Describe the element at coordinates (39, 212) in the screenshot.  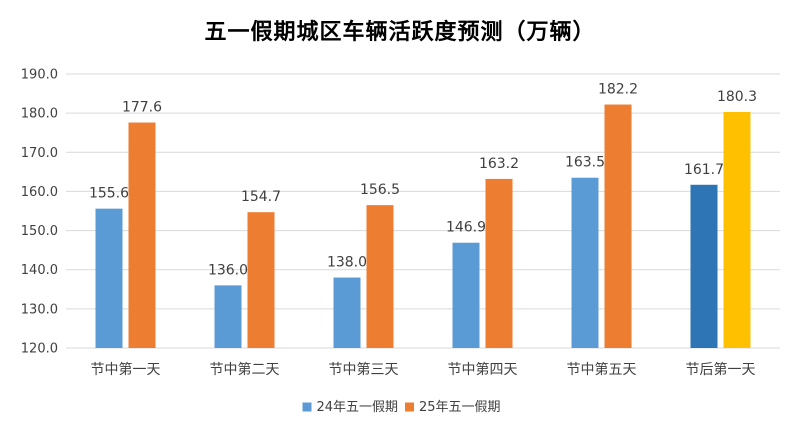
I see `y-axis-ticks: 120.0 130.0 140.0 150.0 160.0 170.0 180.0 190.0` at that location.